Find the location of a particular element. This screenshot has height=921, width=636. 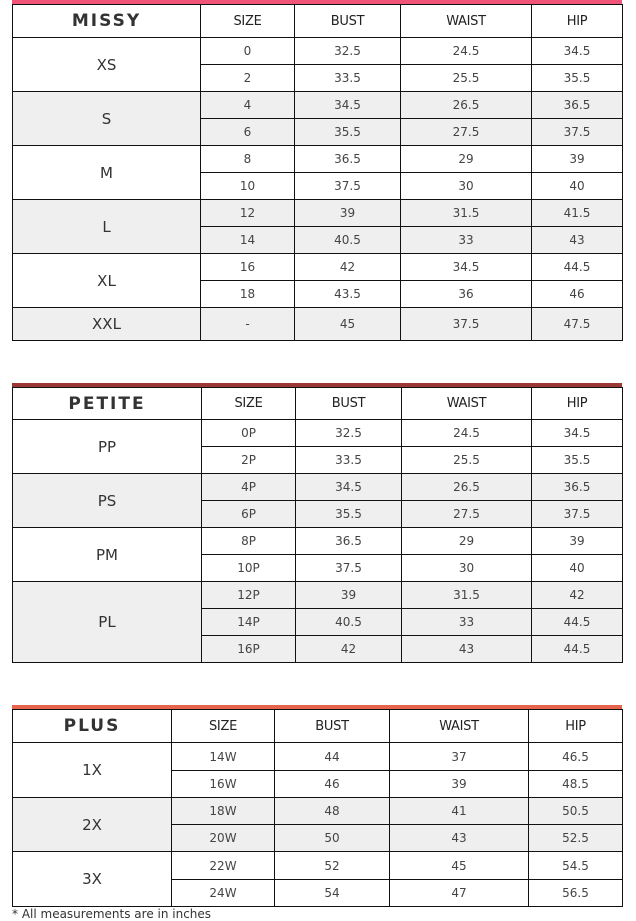

table-row: XS 0 32.5 24.5 34.5 is located at coordinates (317, 64).